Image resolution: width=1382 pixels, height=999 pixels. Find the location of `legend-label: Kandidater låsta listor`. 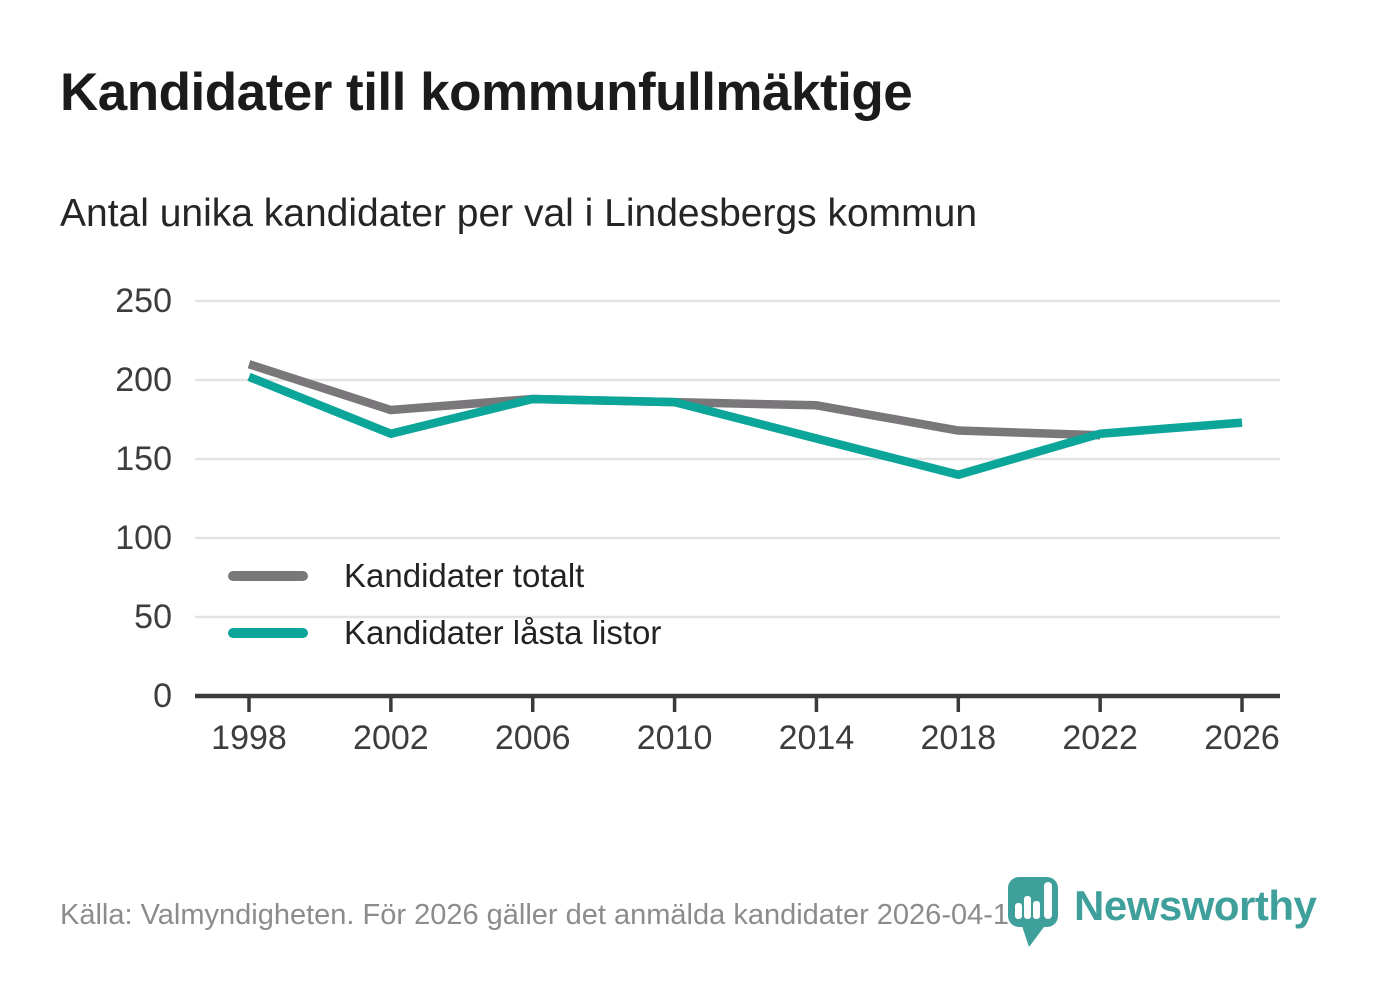

legend-label: Kandidater låsta listor is located at coordinates (503, 632).